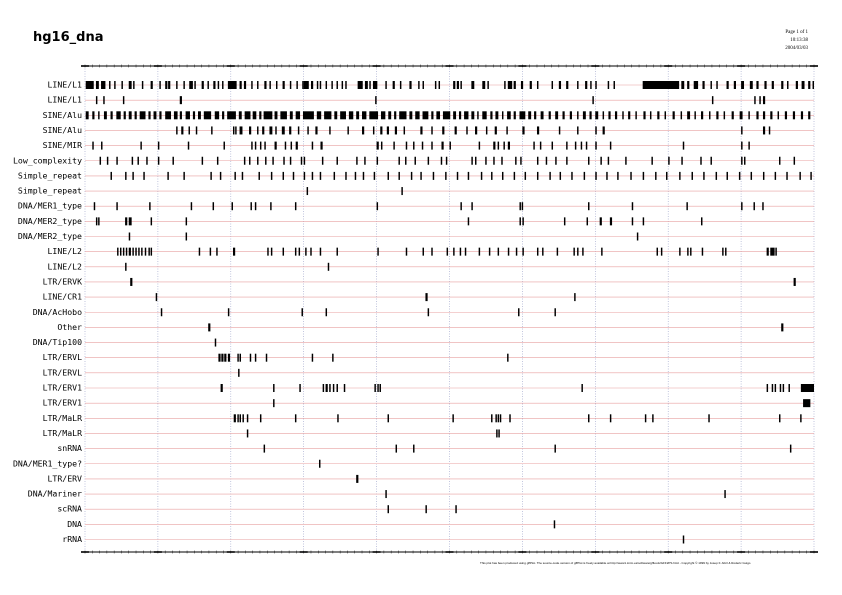 The width and height of the screenshot is (842, 595). What do you see at coordinates (57, 312) in the screenshot?
I see `track-label: DNA/AcHobo` at bounding box center [57, 312].